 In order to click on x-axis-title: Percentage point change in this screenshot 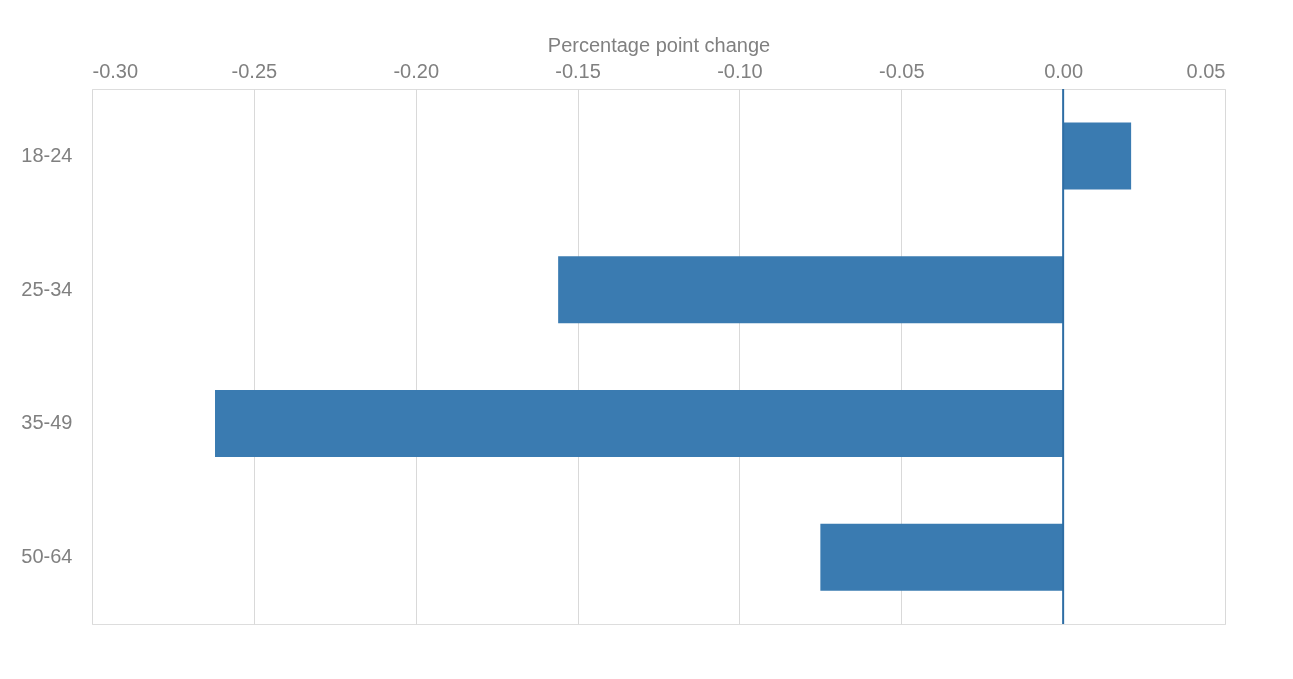, I will do `click(659, 44)`.